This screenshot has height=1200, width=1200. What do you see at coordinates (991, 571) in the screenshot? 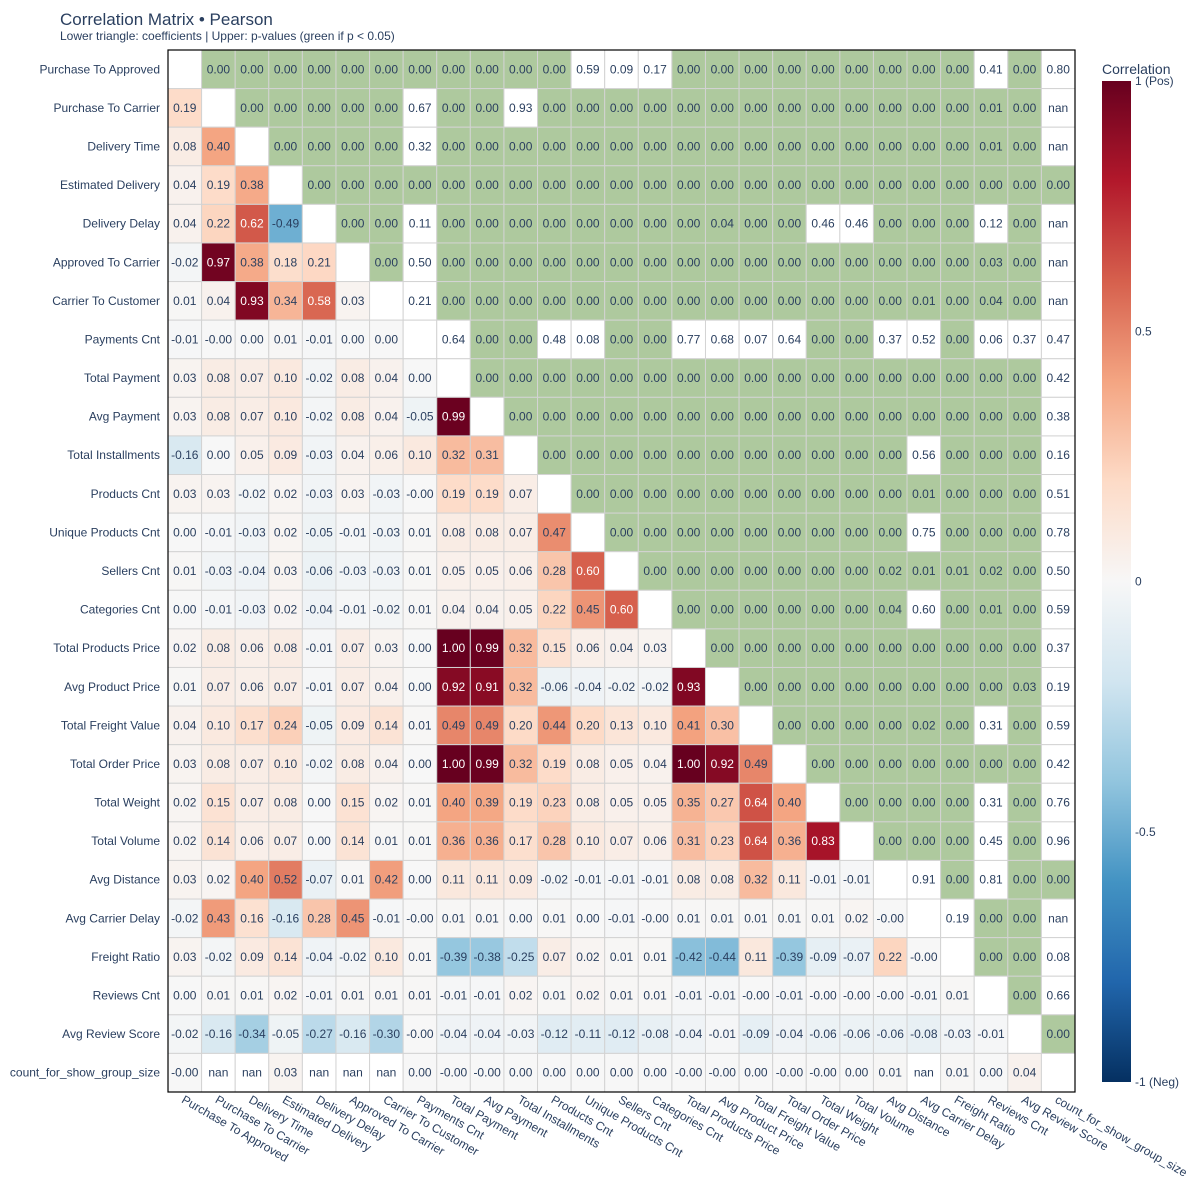
I see `cell-label: 0.02` at bounding box center [991, 571].